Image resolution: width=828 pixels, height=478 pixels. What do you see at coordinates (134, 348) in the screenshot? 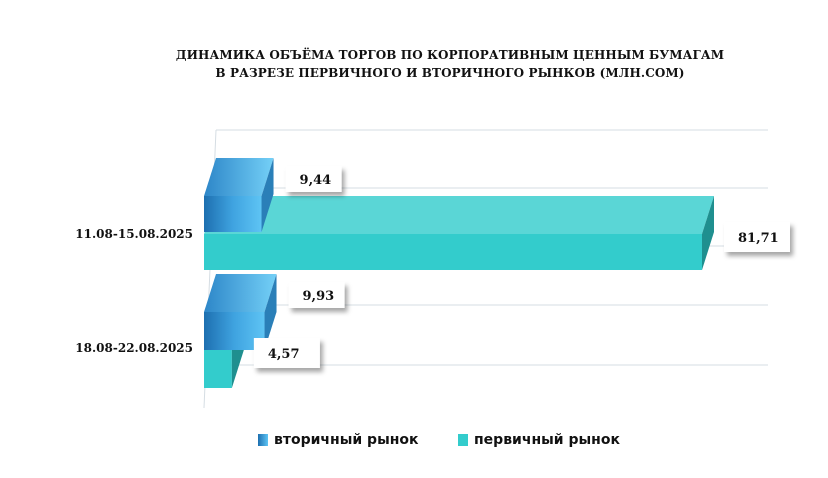
I see `category-label: 18.08-22.08.2025` at bounding box center [134, 348].